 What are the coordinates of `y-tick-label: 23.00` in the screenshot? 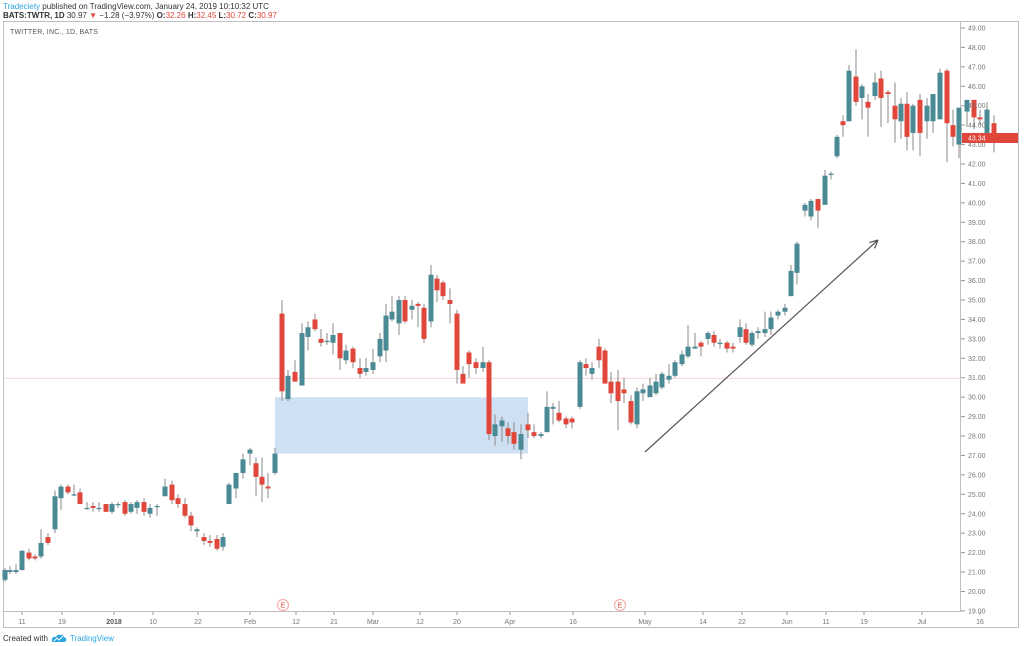 It's located at (977, 534).